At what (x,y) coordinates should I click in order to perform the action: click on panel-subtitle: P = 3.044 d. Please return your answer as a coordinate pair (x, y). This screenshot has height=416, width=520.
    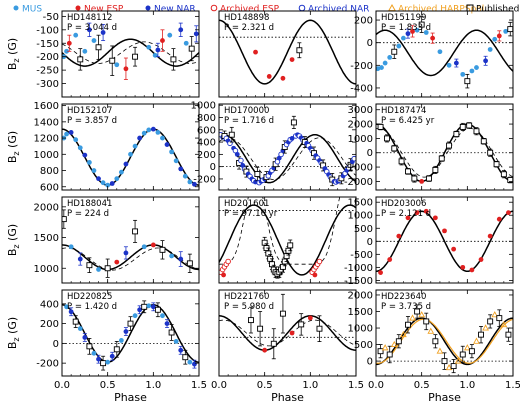
    Looking at the image, I should click on (92, 28).